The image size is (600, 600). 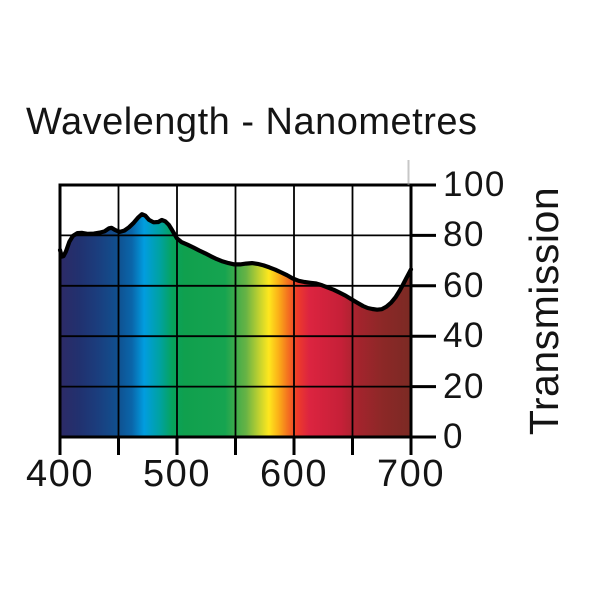 What do you see at coordinates (464, 285) in the screenshot?
I see `y-tick-label: 60` at bounding box center [464, 285].